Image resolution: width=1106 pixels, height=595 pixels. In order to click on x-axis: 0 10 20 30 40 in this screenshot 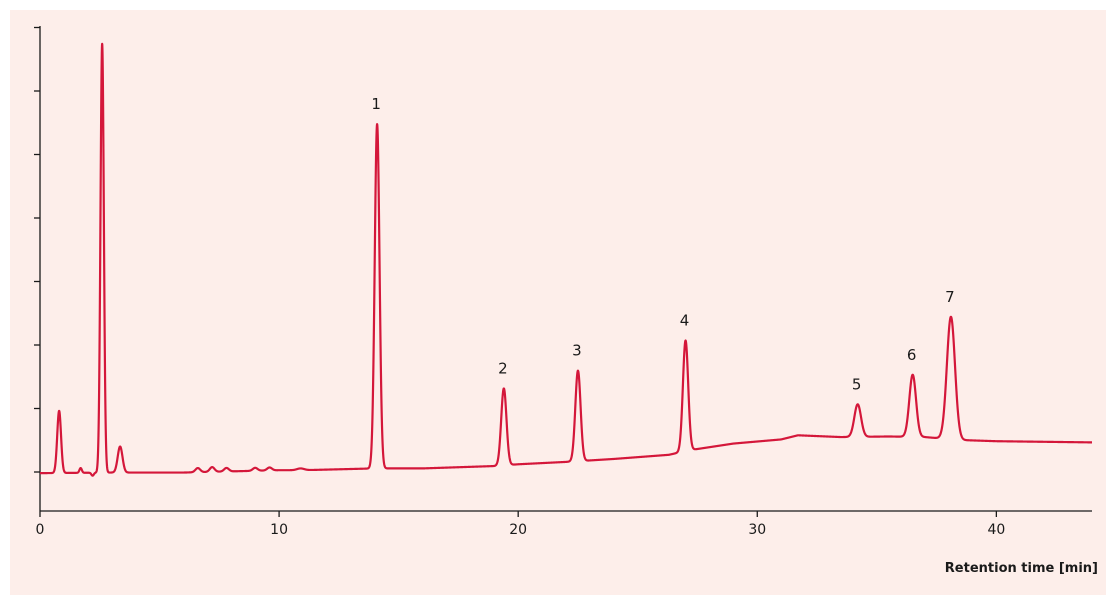, I will do `click(564, 524)`.